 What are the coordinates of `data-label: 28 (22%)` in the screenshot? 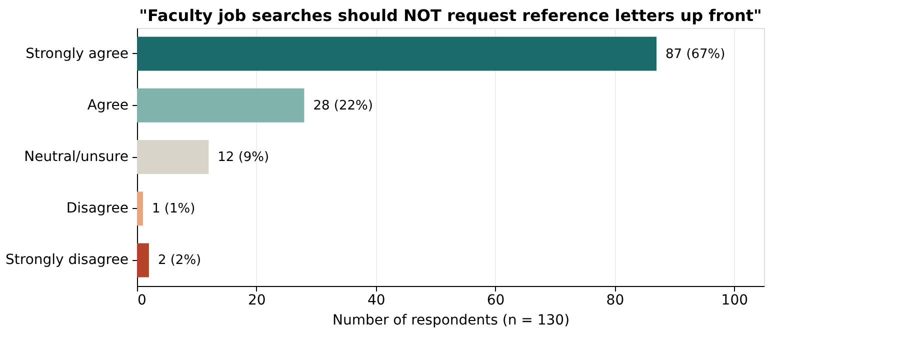 It's located at (343, 106).